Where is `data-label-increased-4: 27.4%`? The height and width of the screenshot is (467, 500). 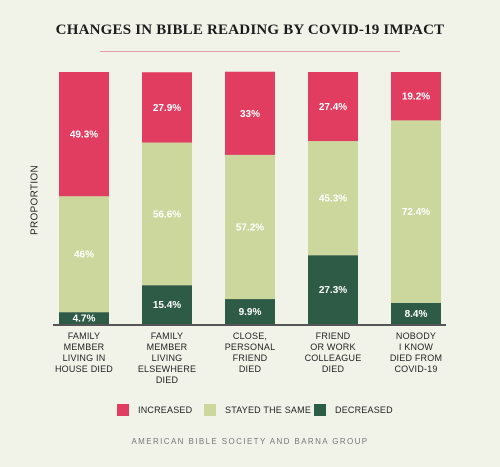
data-label-increased-4: 27.4% is located at coordinates (333, 107).